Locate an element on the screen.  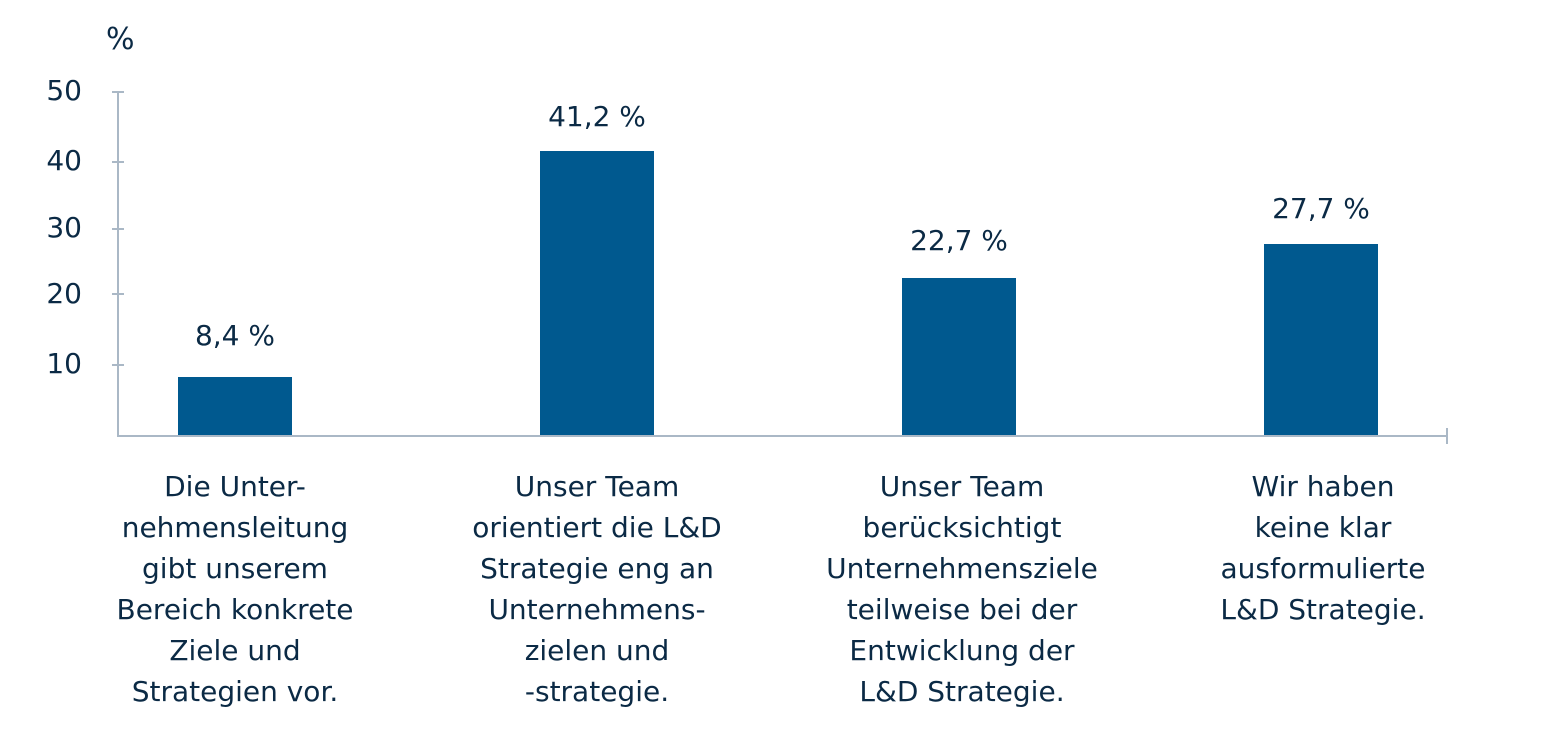
value-label-1: 8,4 % is located at coordinates (235, 335).